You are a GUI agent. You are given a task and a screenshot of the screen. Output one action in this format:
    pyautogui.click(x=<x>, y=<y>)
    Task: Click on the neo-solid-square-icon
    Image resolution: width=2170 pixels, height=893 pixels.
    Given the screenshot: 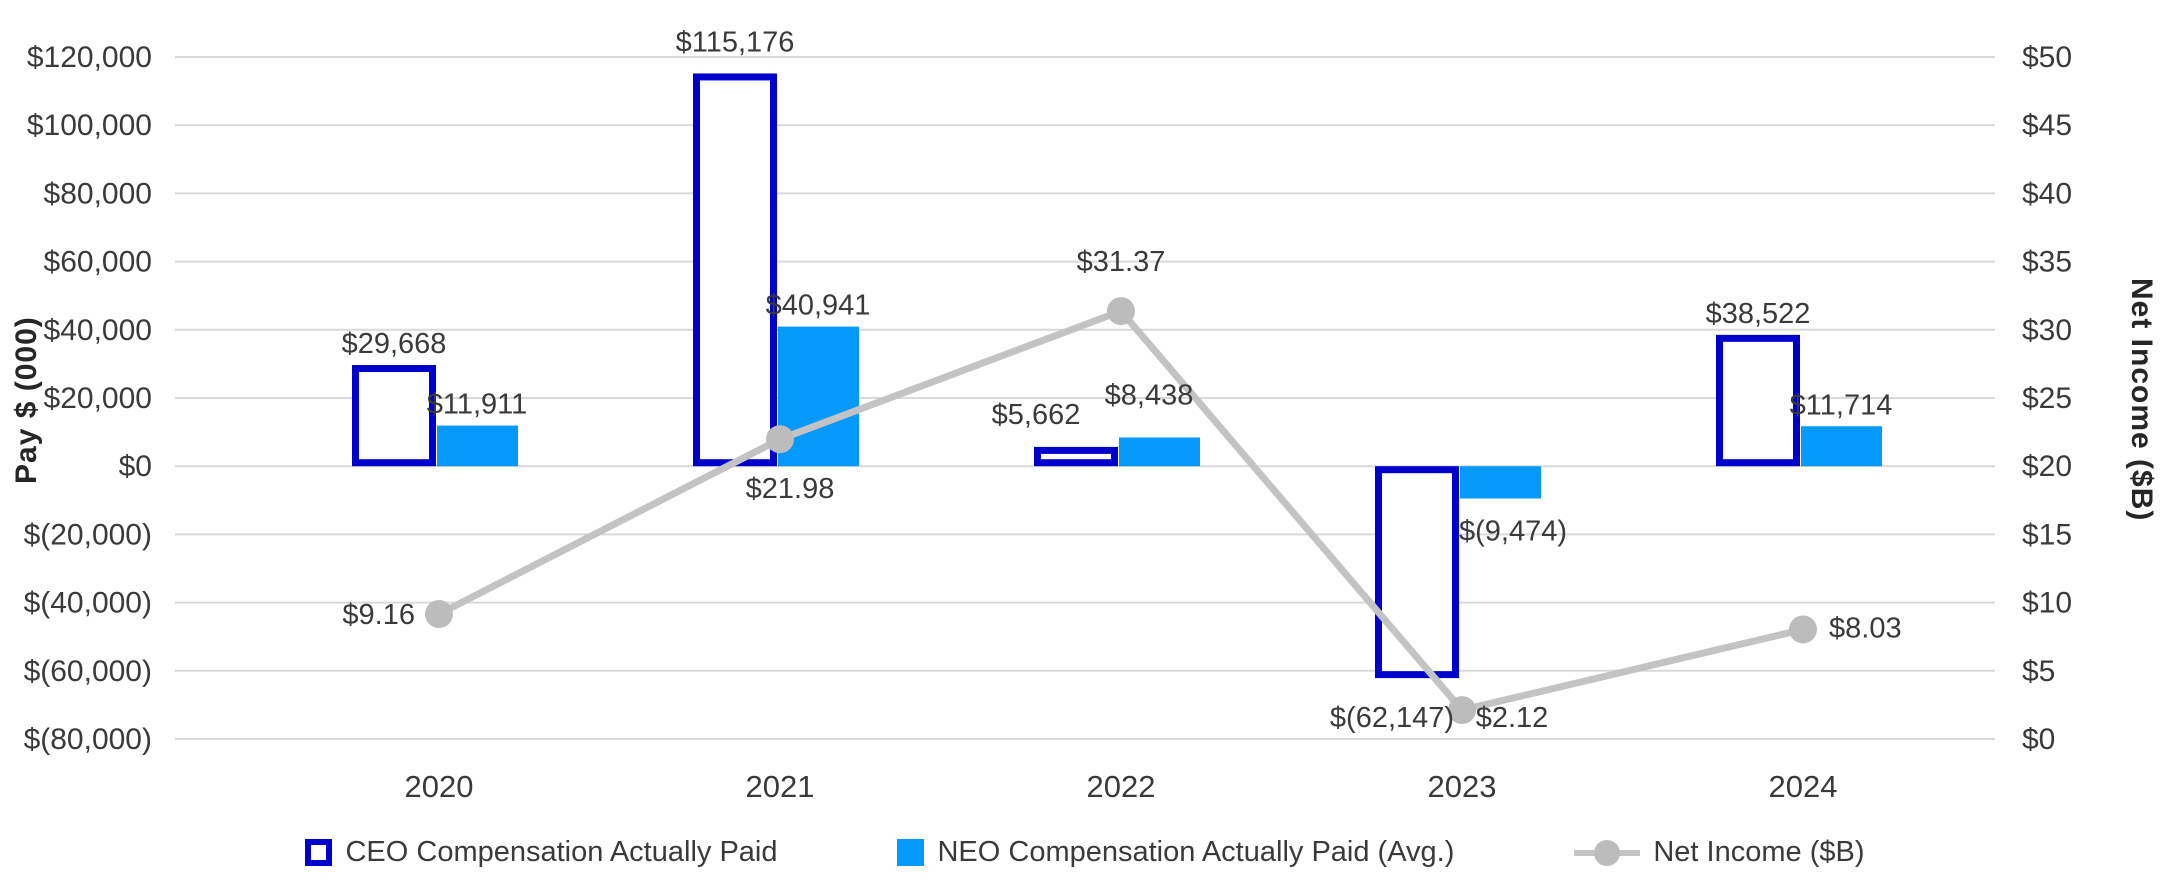 What is the action you would take?
    pyautogui.click(x=911, y=852)
    